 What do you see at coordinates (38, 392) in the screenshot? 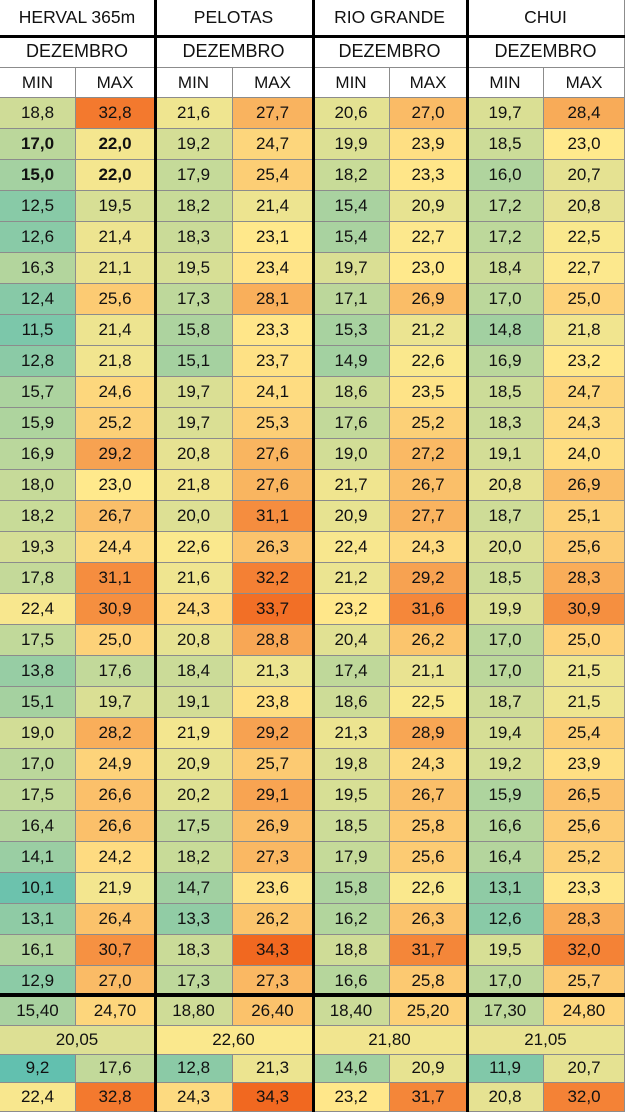
I see `min-temp-cell: 15,7` at bounding box center [38, 392].